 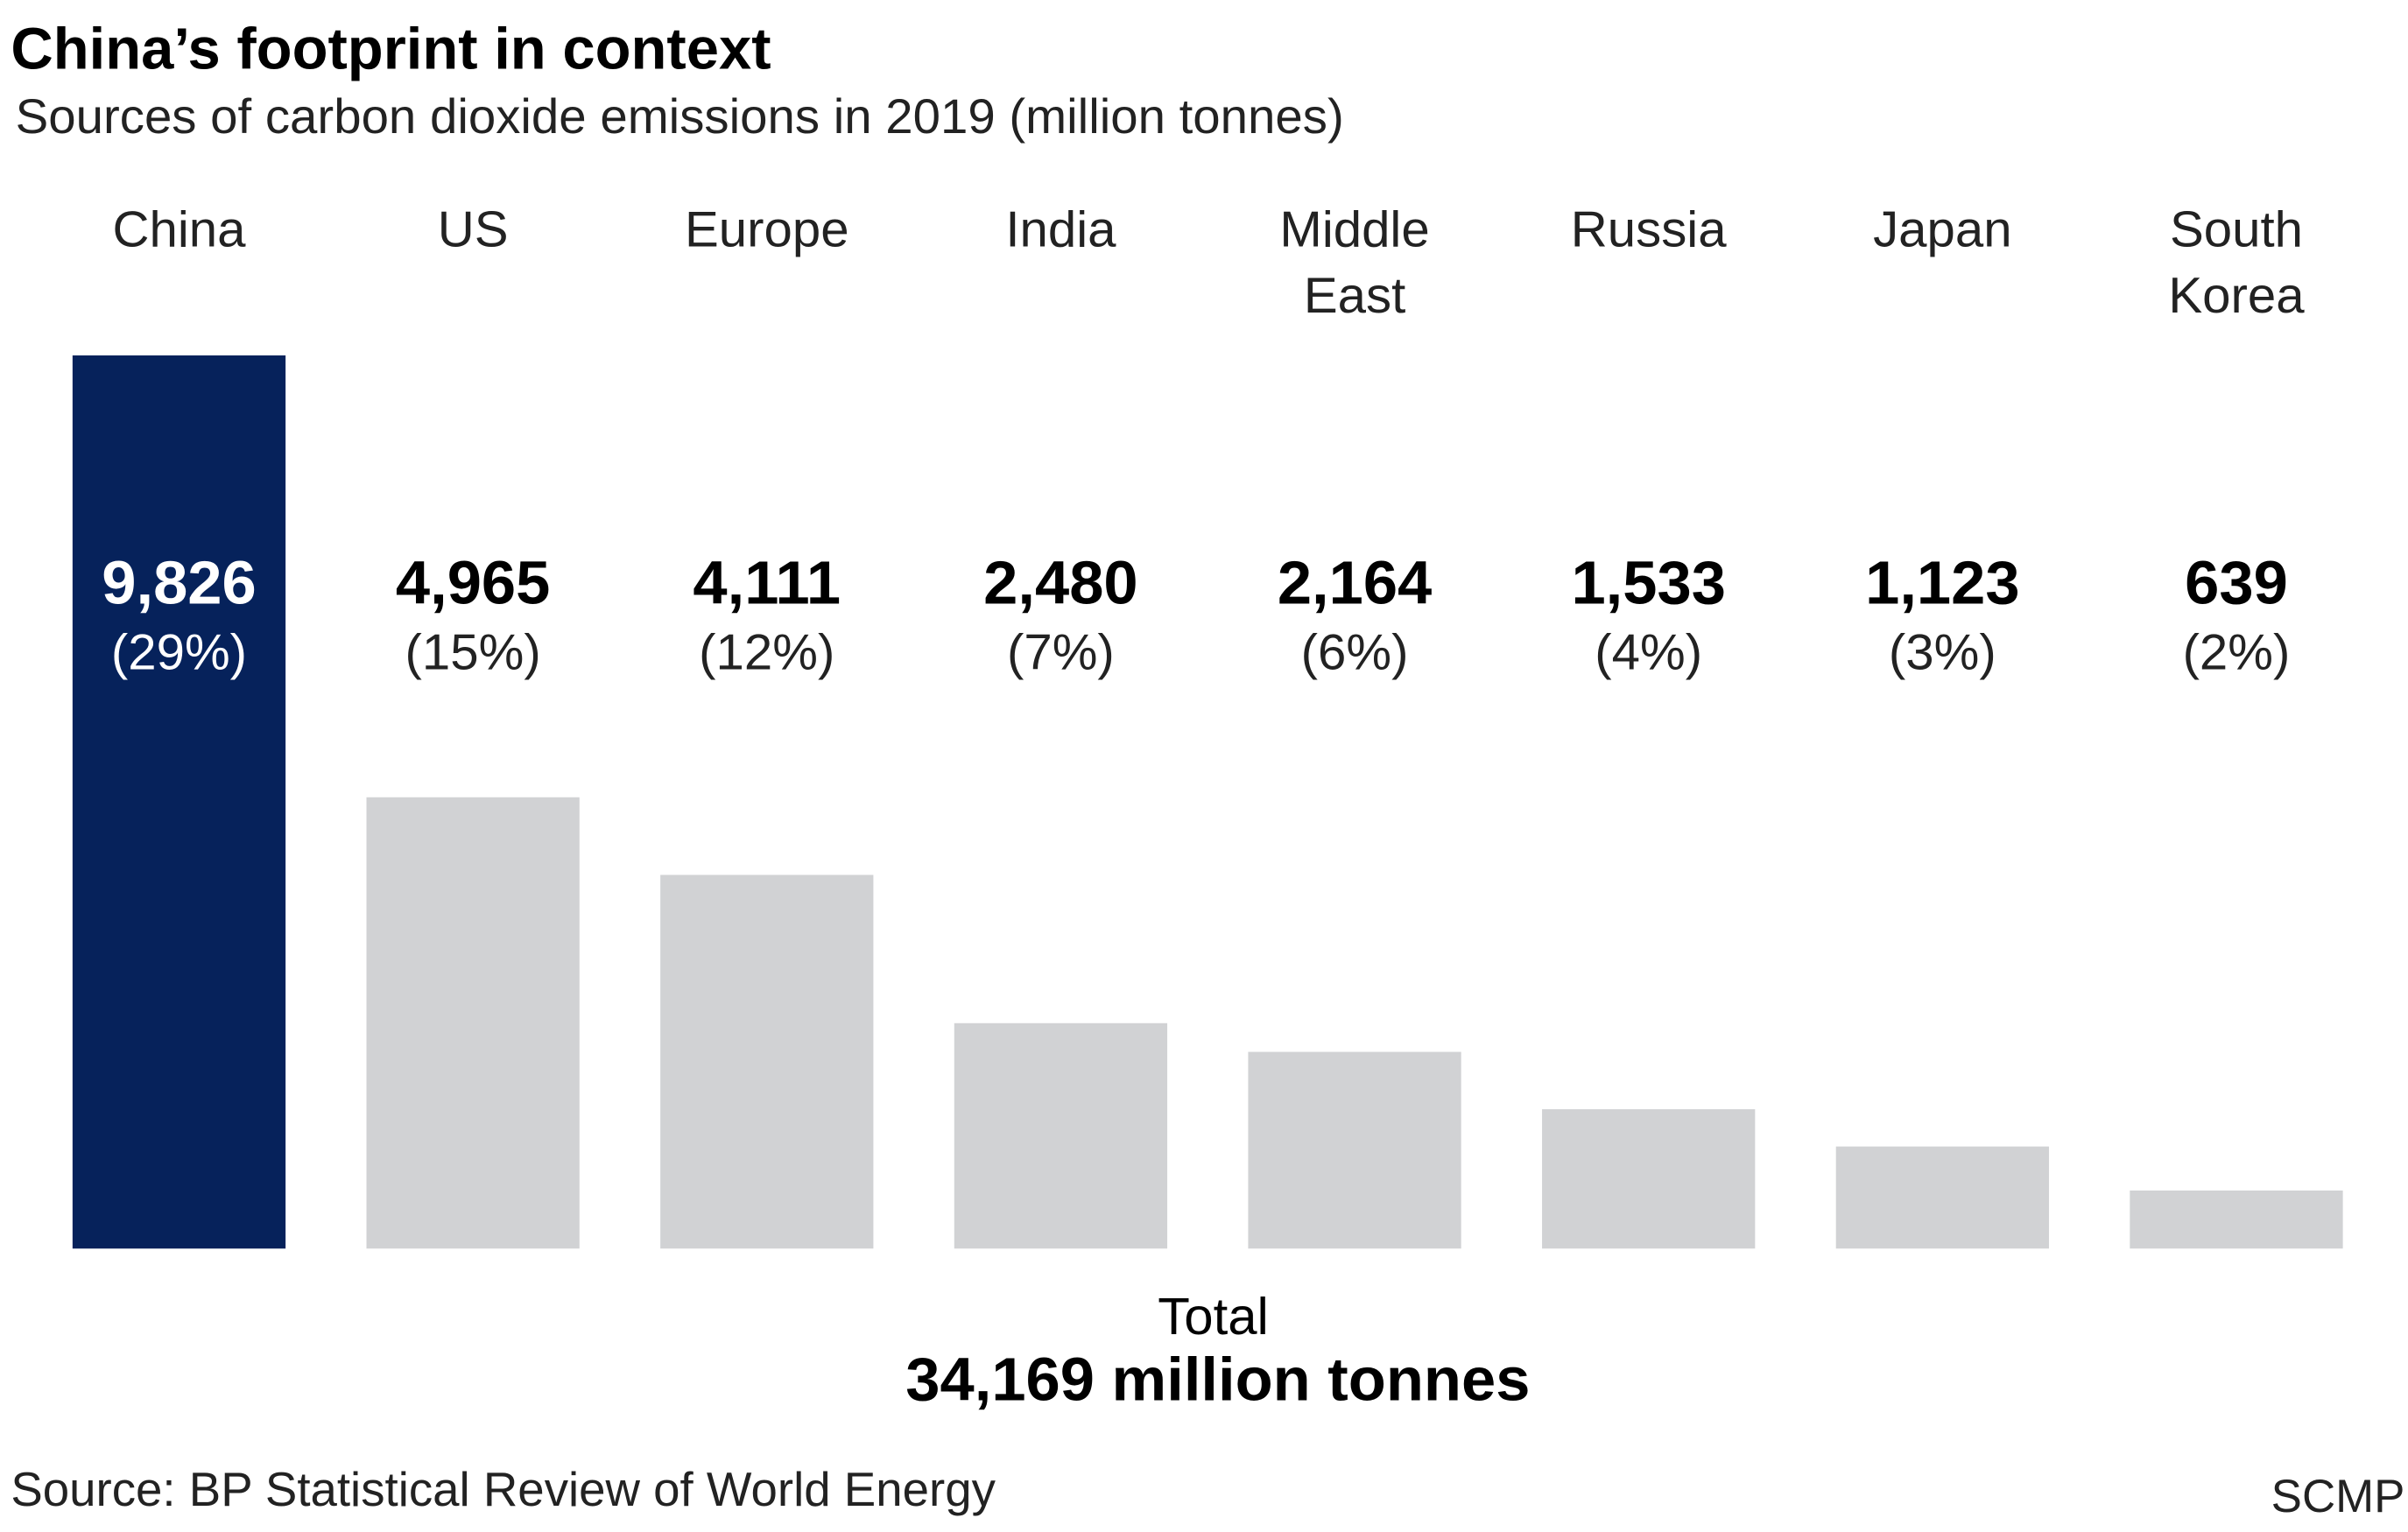 I want to click on category-label: Russia, so click(x=1649, y=230).